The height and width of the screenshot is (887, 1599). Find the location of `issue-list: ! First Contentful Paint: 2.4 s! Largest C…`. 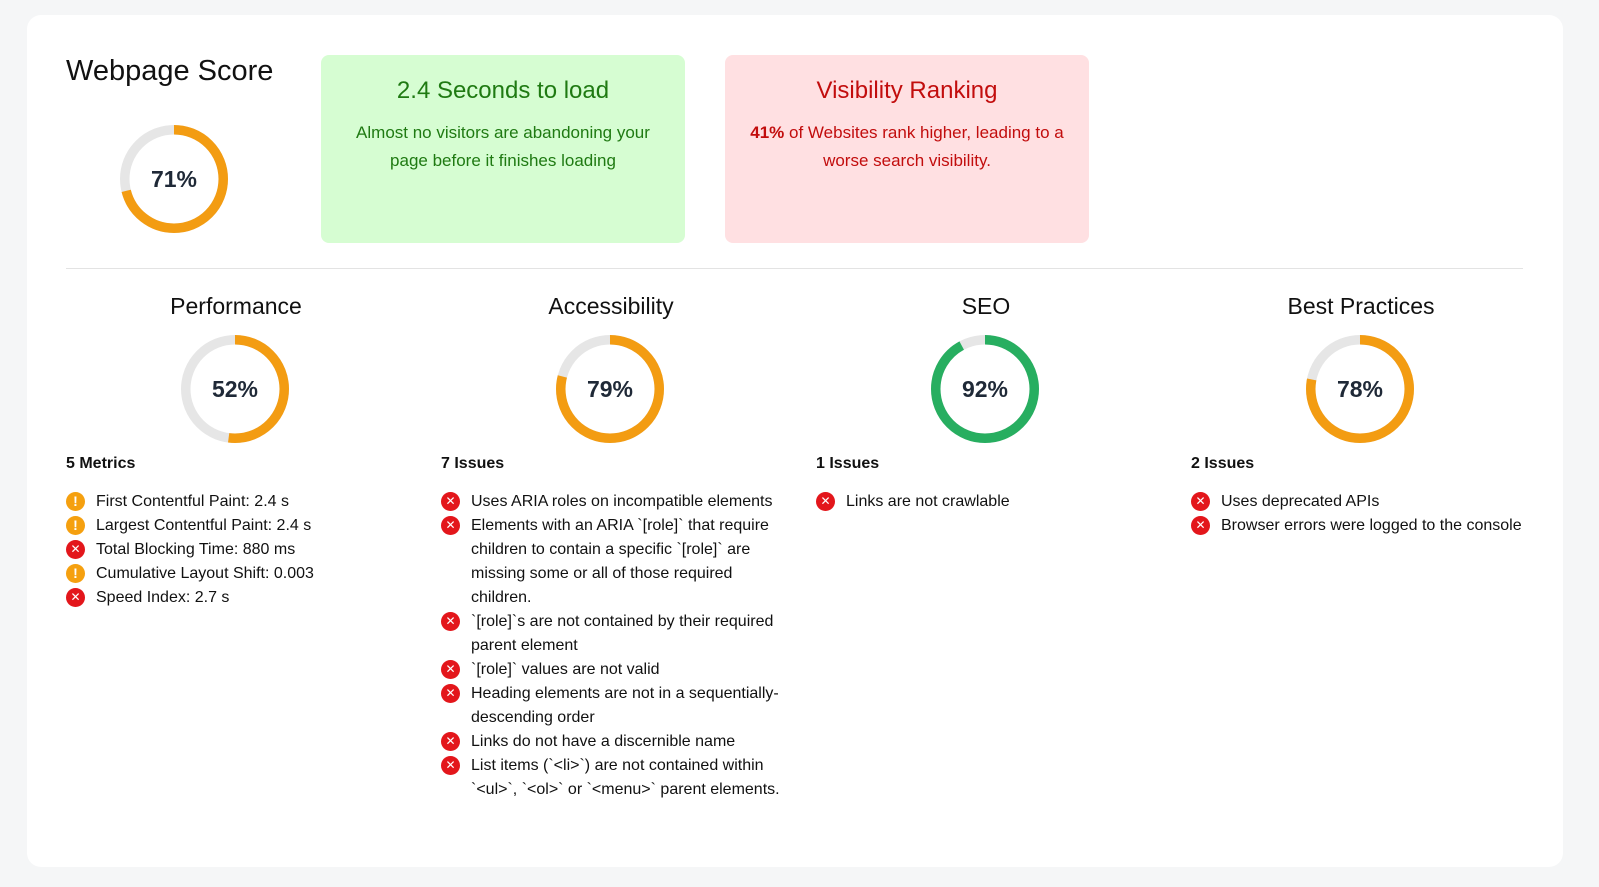

issue-list: ! First Contentful Paint: 2.4 s! Largest C… is located at coordinates (238, 550).